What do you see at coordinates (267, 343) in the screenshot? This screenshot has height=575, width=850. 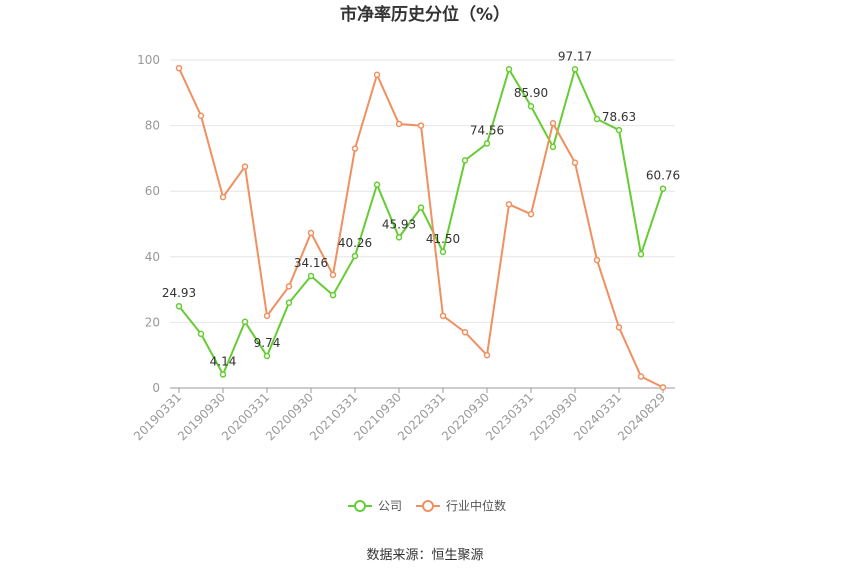 I see `data-label: 9.74` at bounding box center [267, 343].